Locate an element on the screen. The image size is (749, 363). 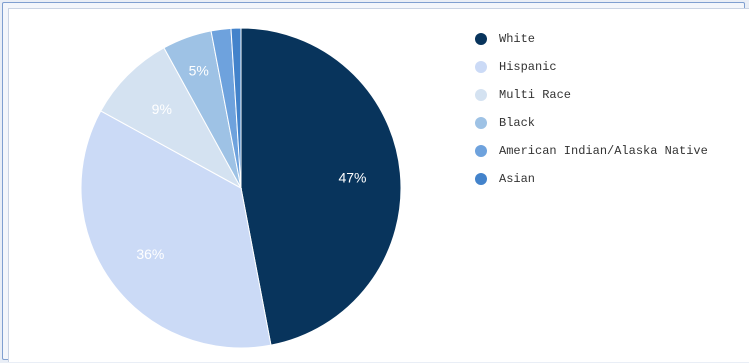
legend-item-hispanic: Hispanic is located at coordinates (591, 67).